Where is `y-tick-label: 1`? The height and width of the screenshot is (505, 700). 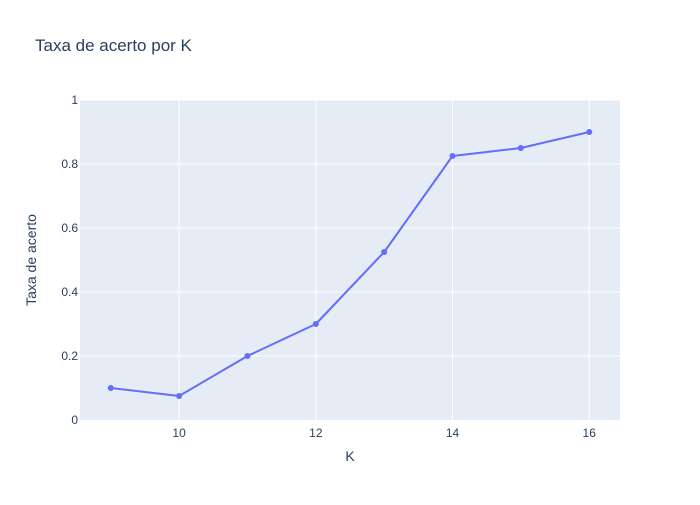
y-tick-label: 1 is located at coordinates (74, 100).